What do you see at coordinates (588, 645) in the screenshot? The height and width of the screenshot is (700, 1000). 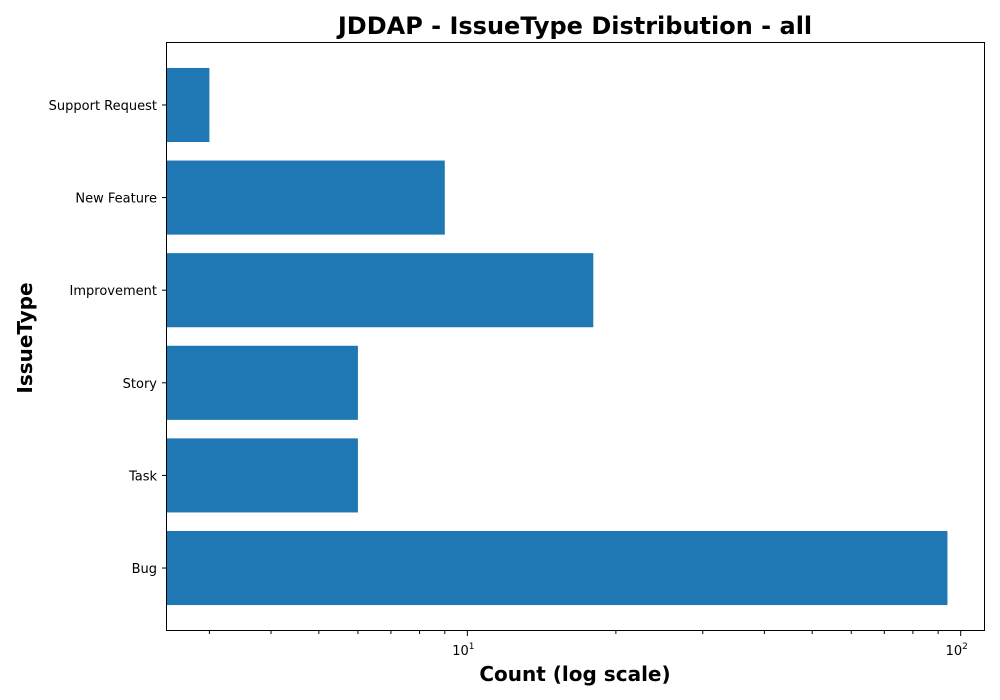 I see `x-axis-ticks: 10¹ 10²` at bounding box center [588, 645].